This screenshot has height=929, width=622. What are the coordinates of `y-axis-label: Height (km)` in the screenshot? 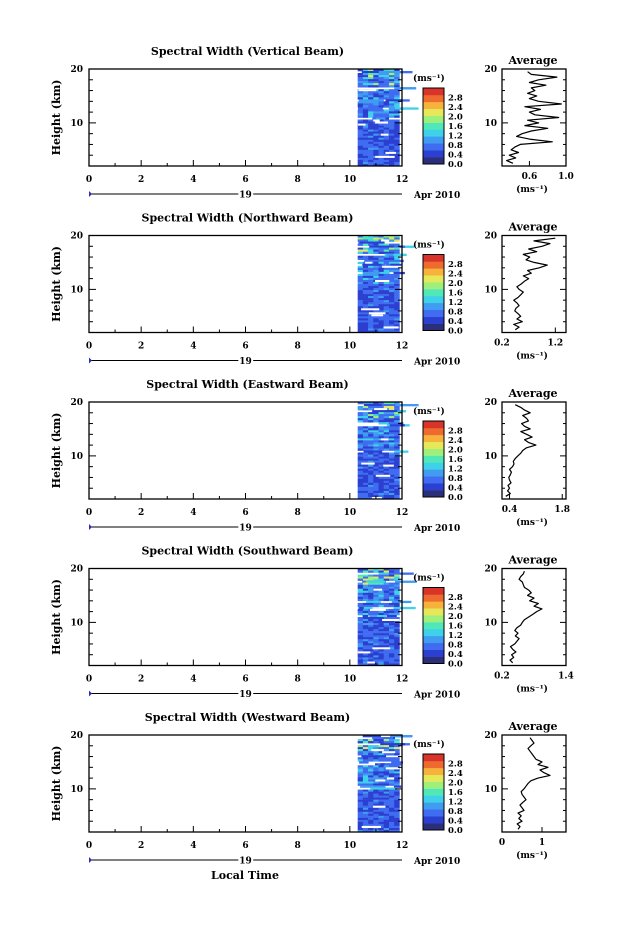 It's located at (56, 784).